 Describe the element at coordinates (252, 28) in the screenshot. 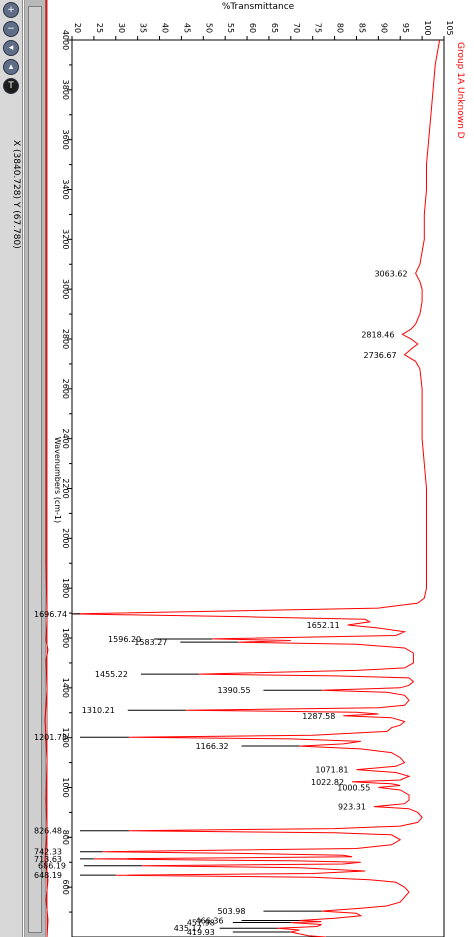

I see `transmittance-tick-label: 60` at that location.